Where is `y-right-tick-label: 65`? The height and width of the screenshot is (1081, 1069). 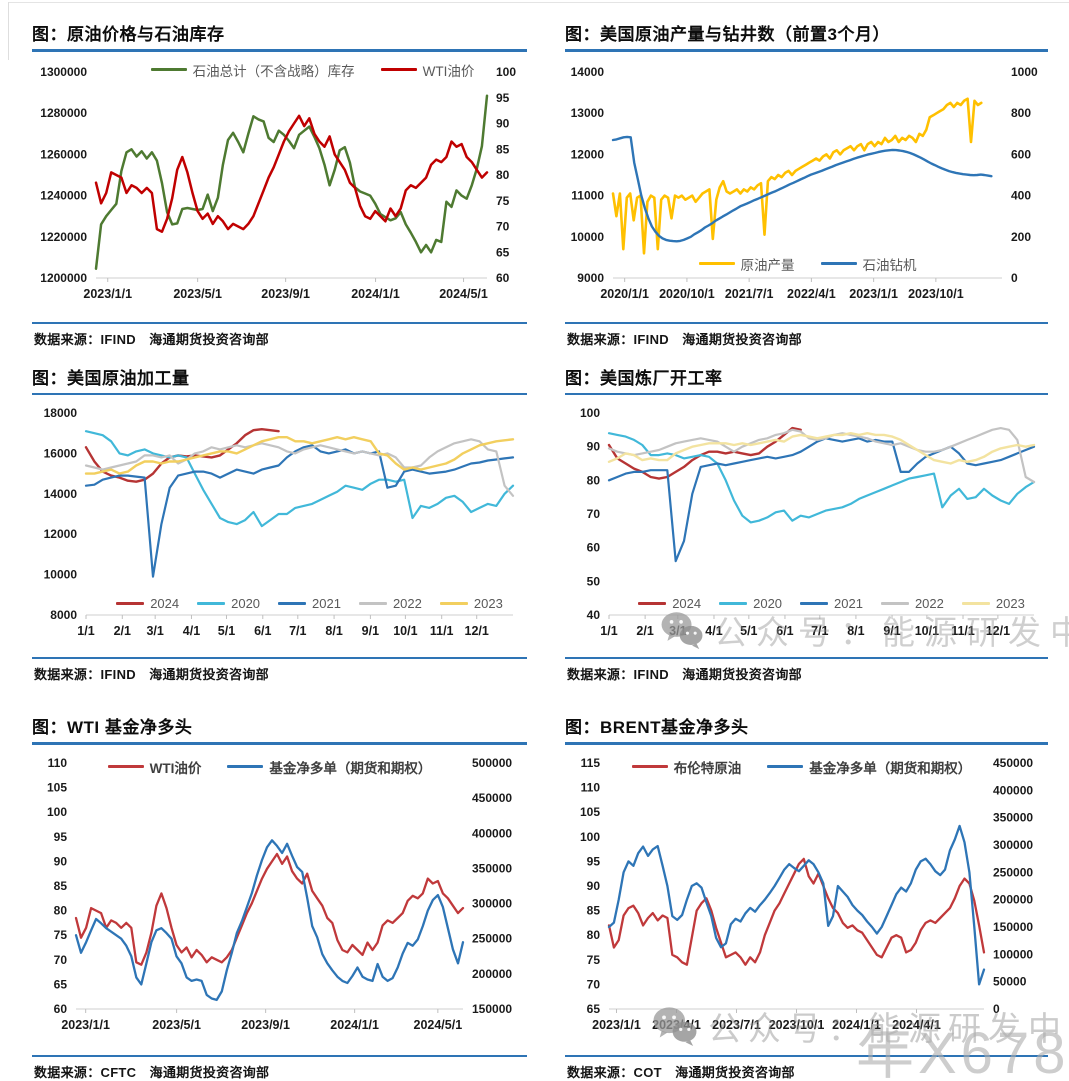
y-right-tick-label: 65 is located at coordinates (503, 252).